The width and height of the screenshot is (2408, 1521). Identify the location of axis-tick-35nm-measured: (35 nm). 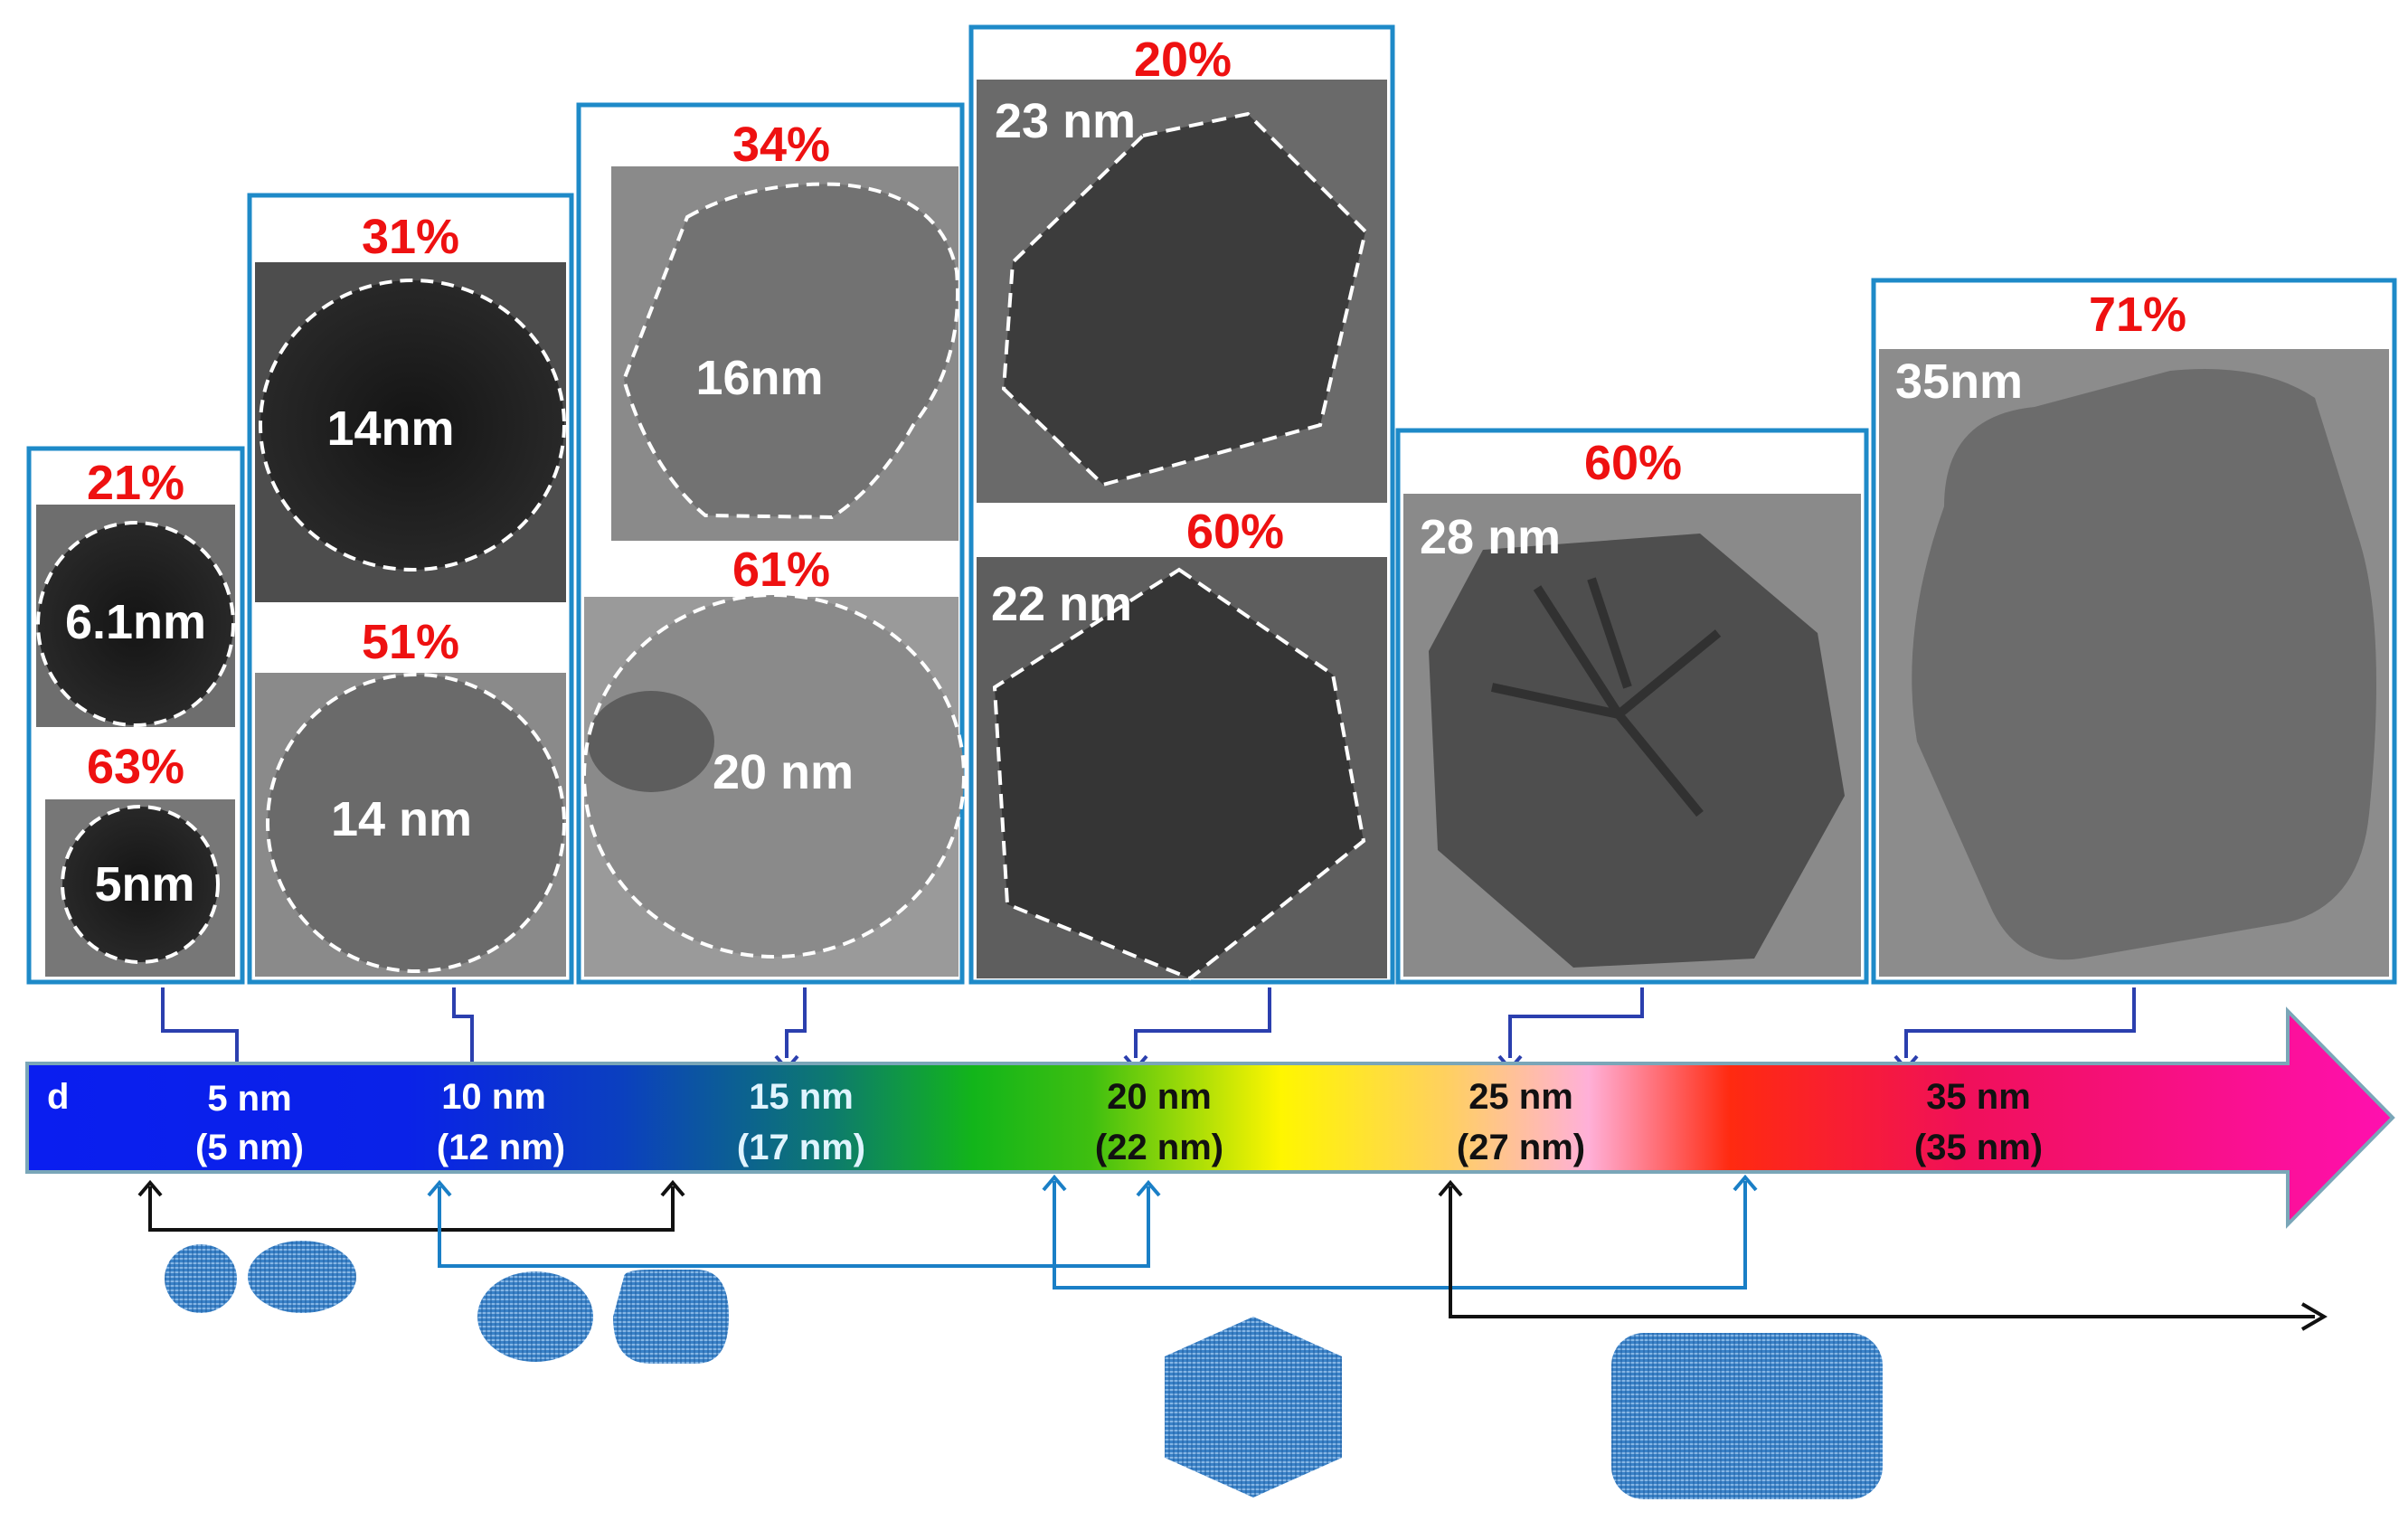
(1978, 1147).